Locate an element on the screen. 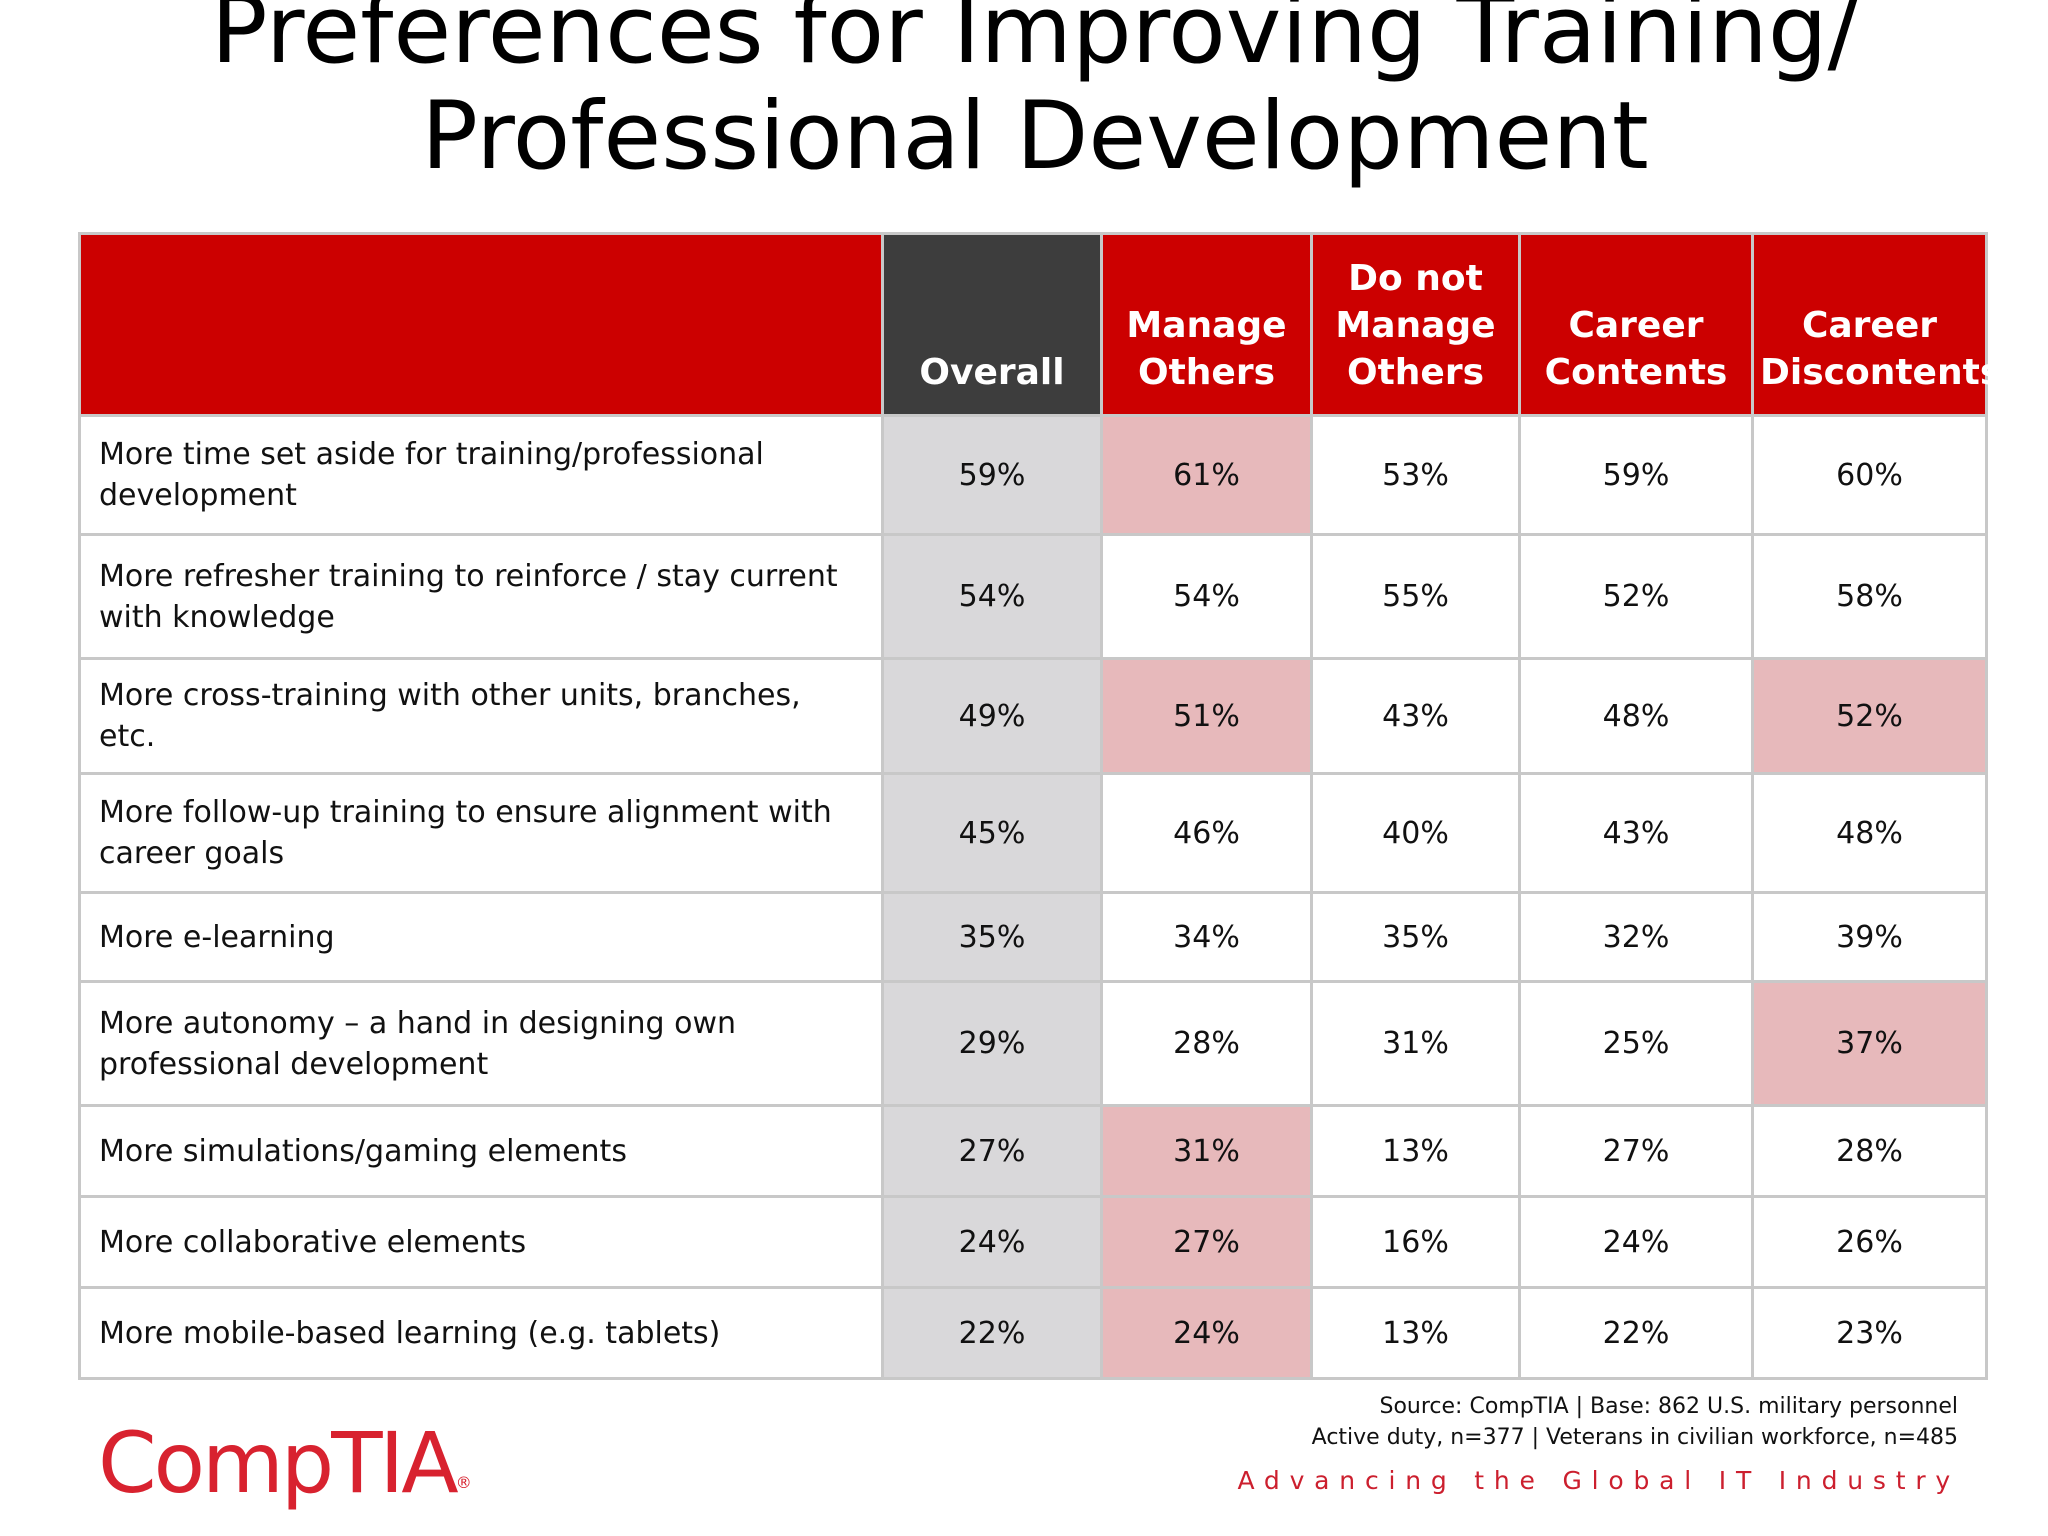  header-blank-cell is located at coordinates (481, 324).